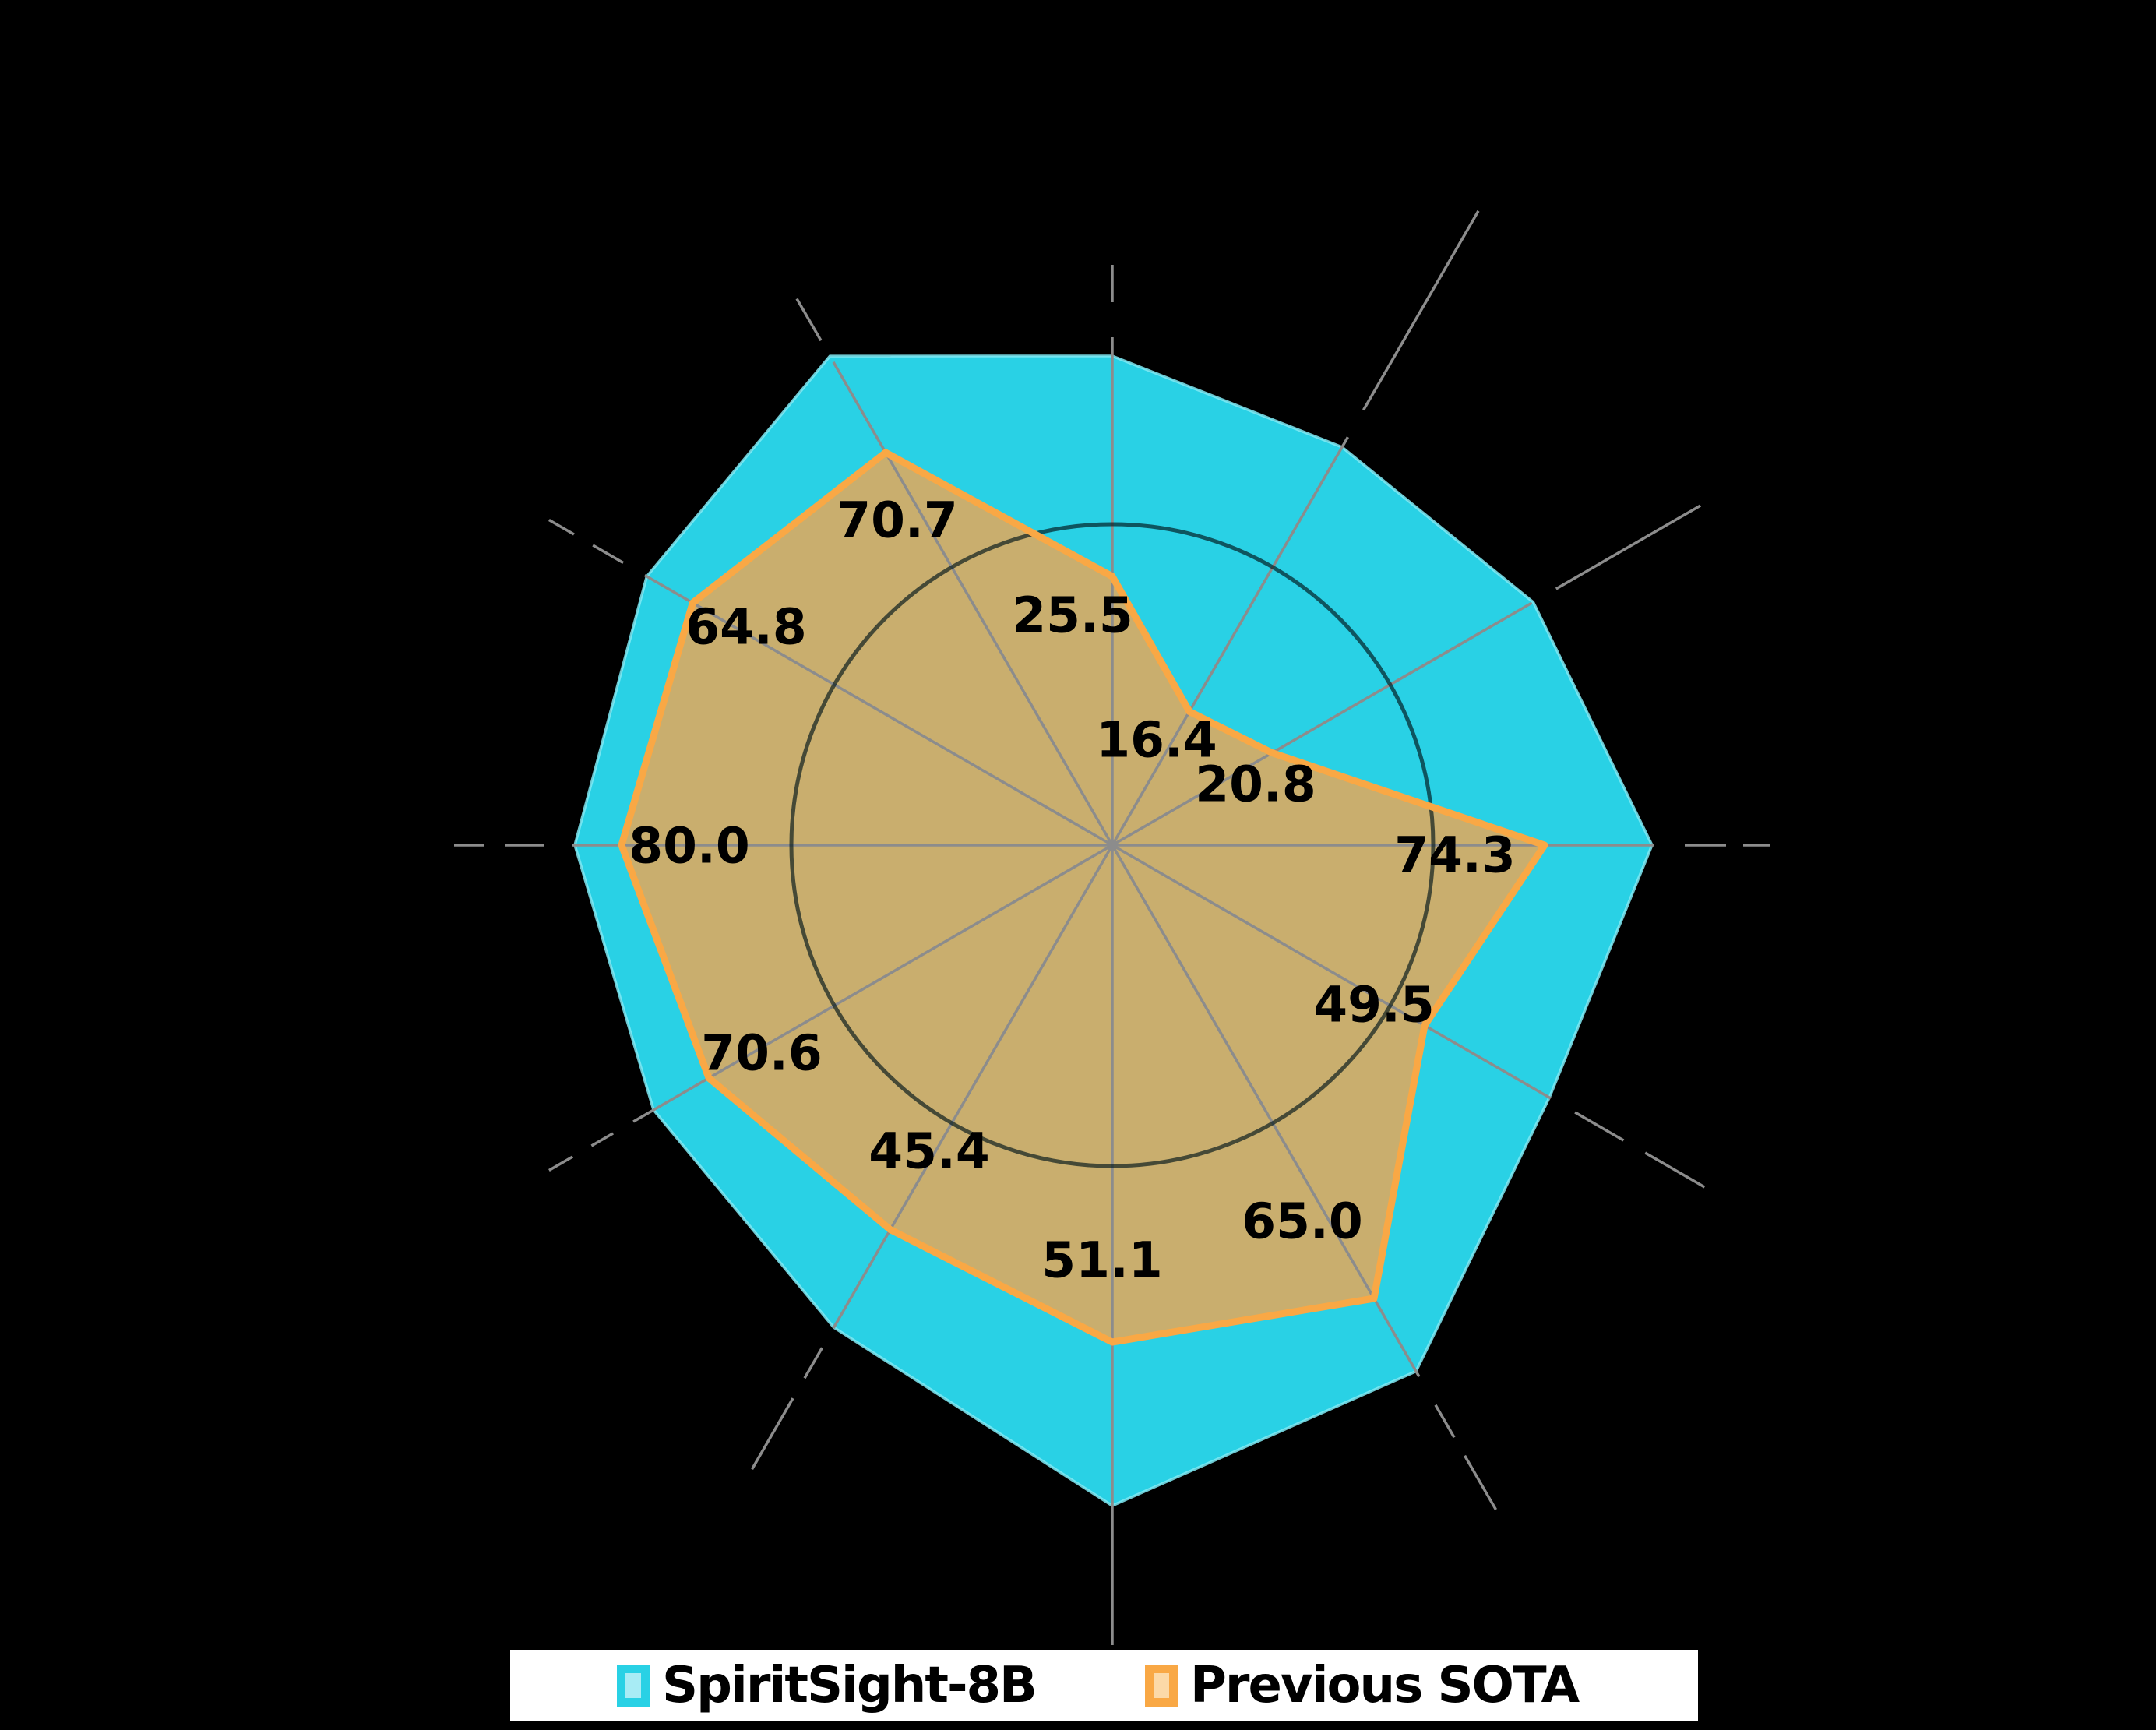 The width and height of the screenshot is (2156, 1730). I want to click on value-label: 70.7, so click(897, 520).